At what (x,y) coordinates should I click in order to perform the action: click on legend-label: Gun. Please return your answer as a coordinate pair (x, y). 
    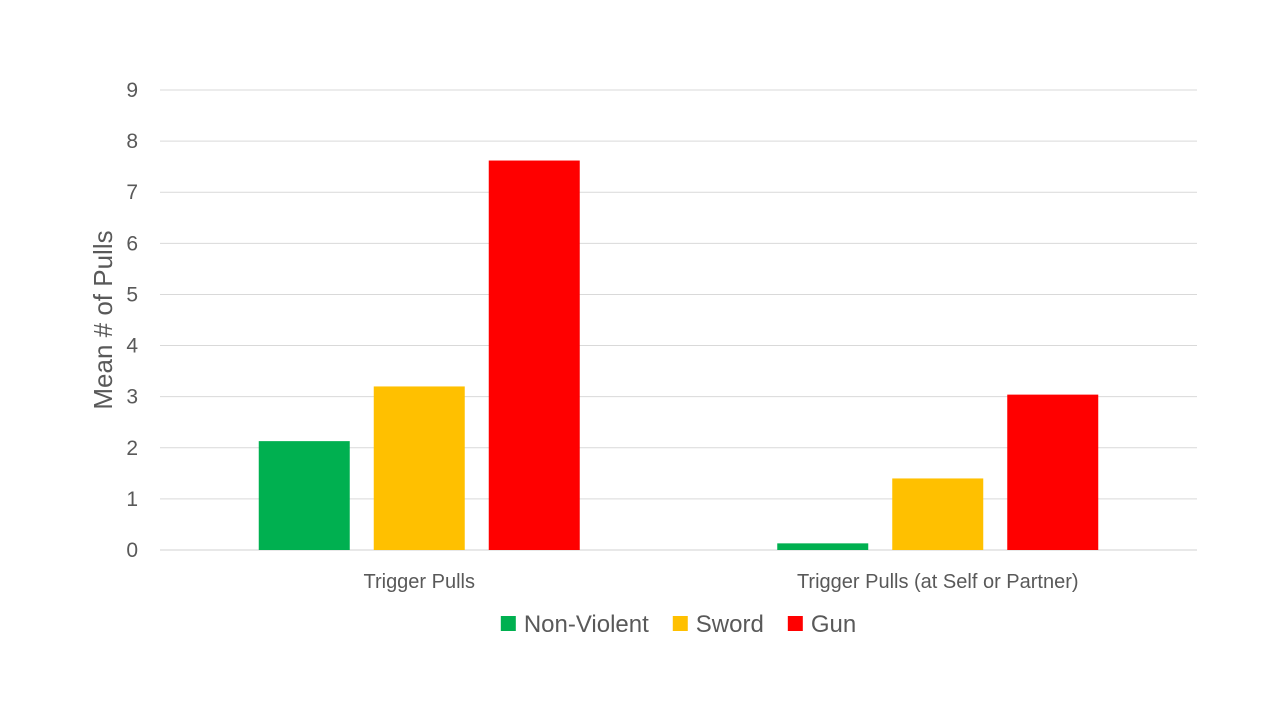
    Looking at the image, I should click on (833, 624).